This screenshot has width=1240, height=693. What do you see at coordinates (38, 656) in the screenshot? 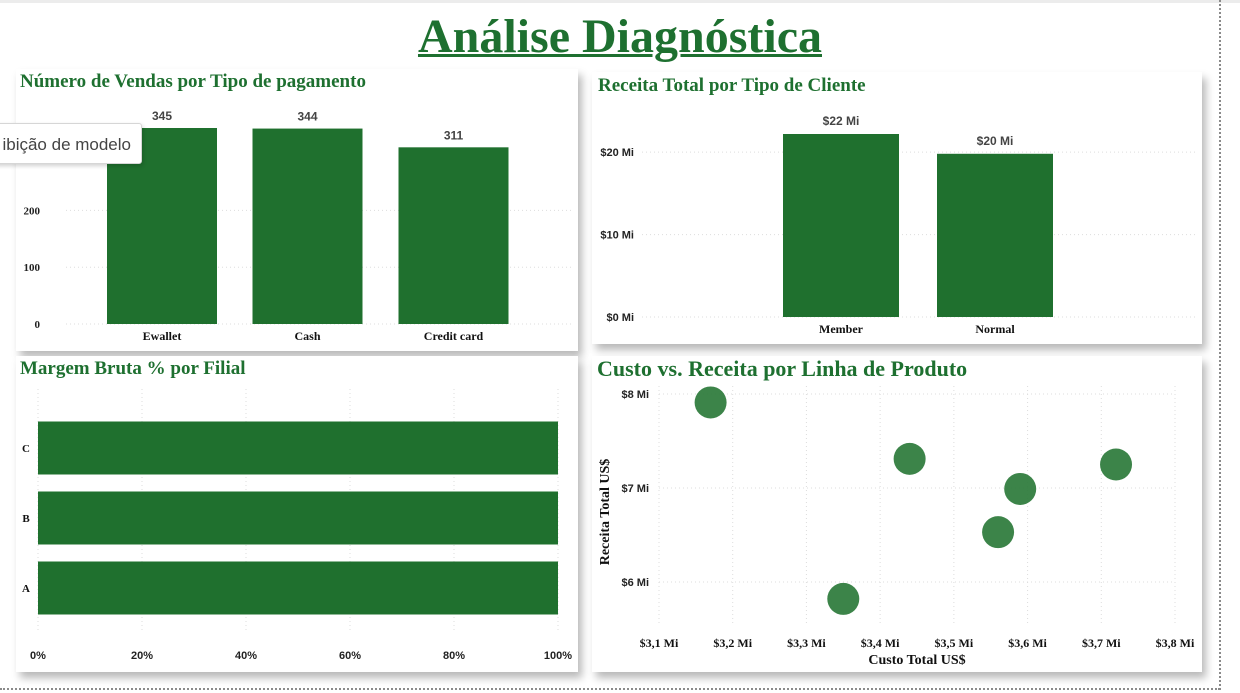
I see `x-tick-label: 0%` at bounding box center [38, 656].